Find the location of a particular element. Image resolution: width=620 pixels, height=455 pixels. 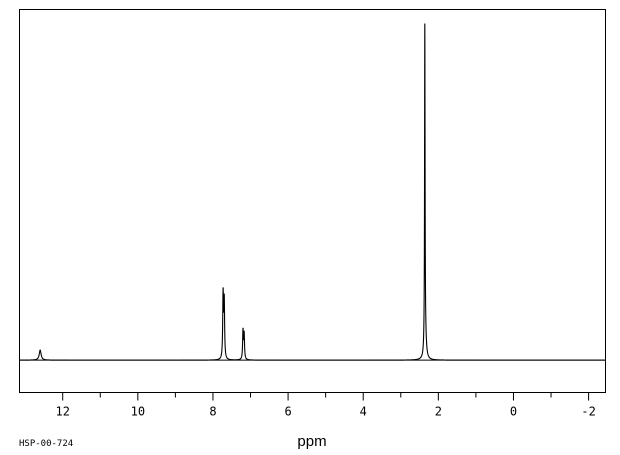

x-axis-title: ppm is located at coordinates (311, 441).